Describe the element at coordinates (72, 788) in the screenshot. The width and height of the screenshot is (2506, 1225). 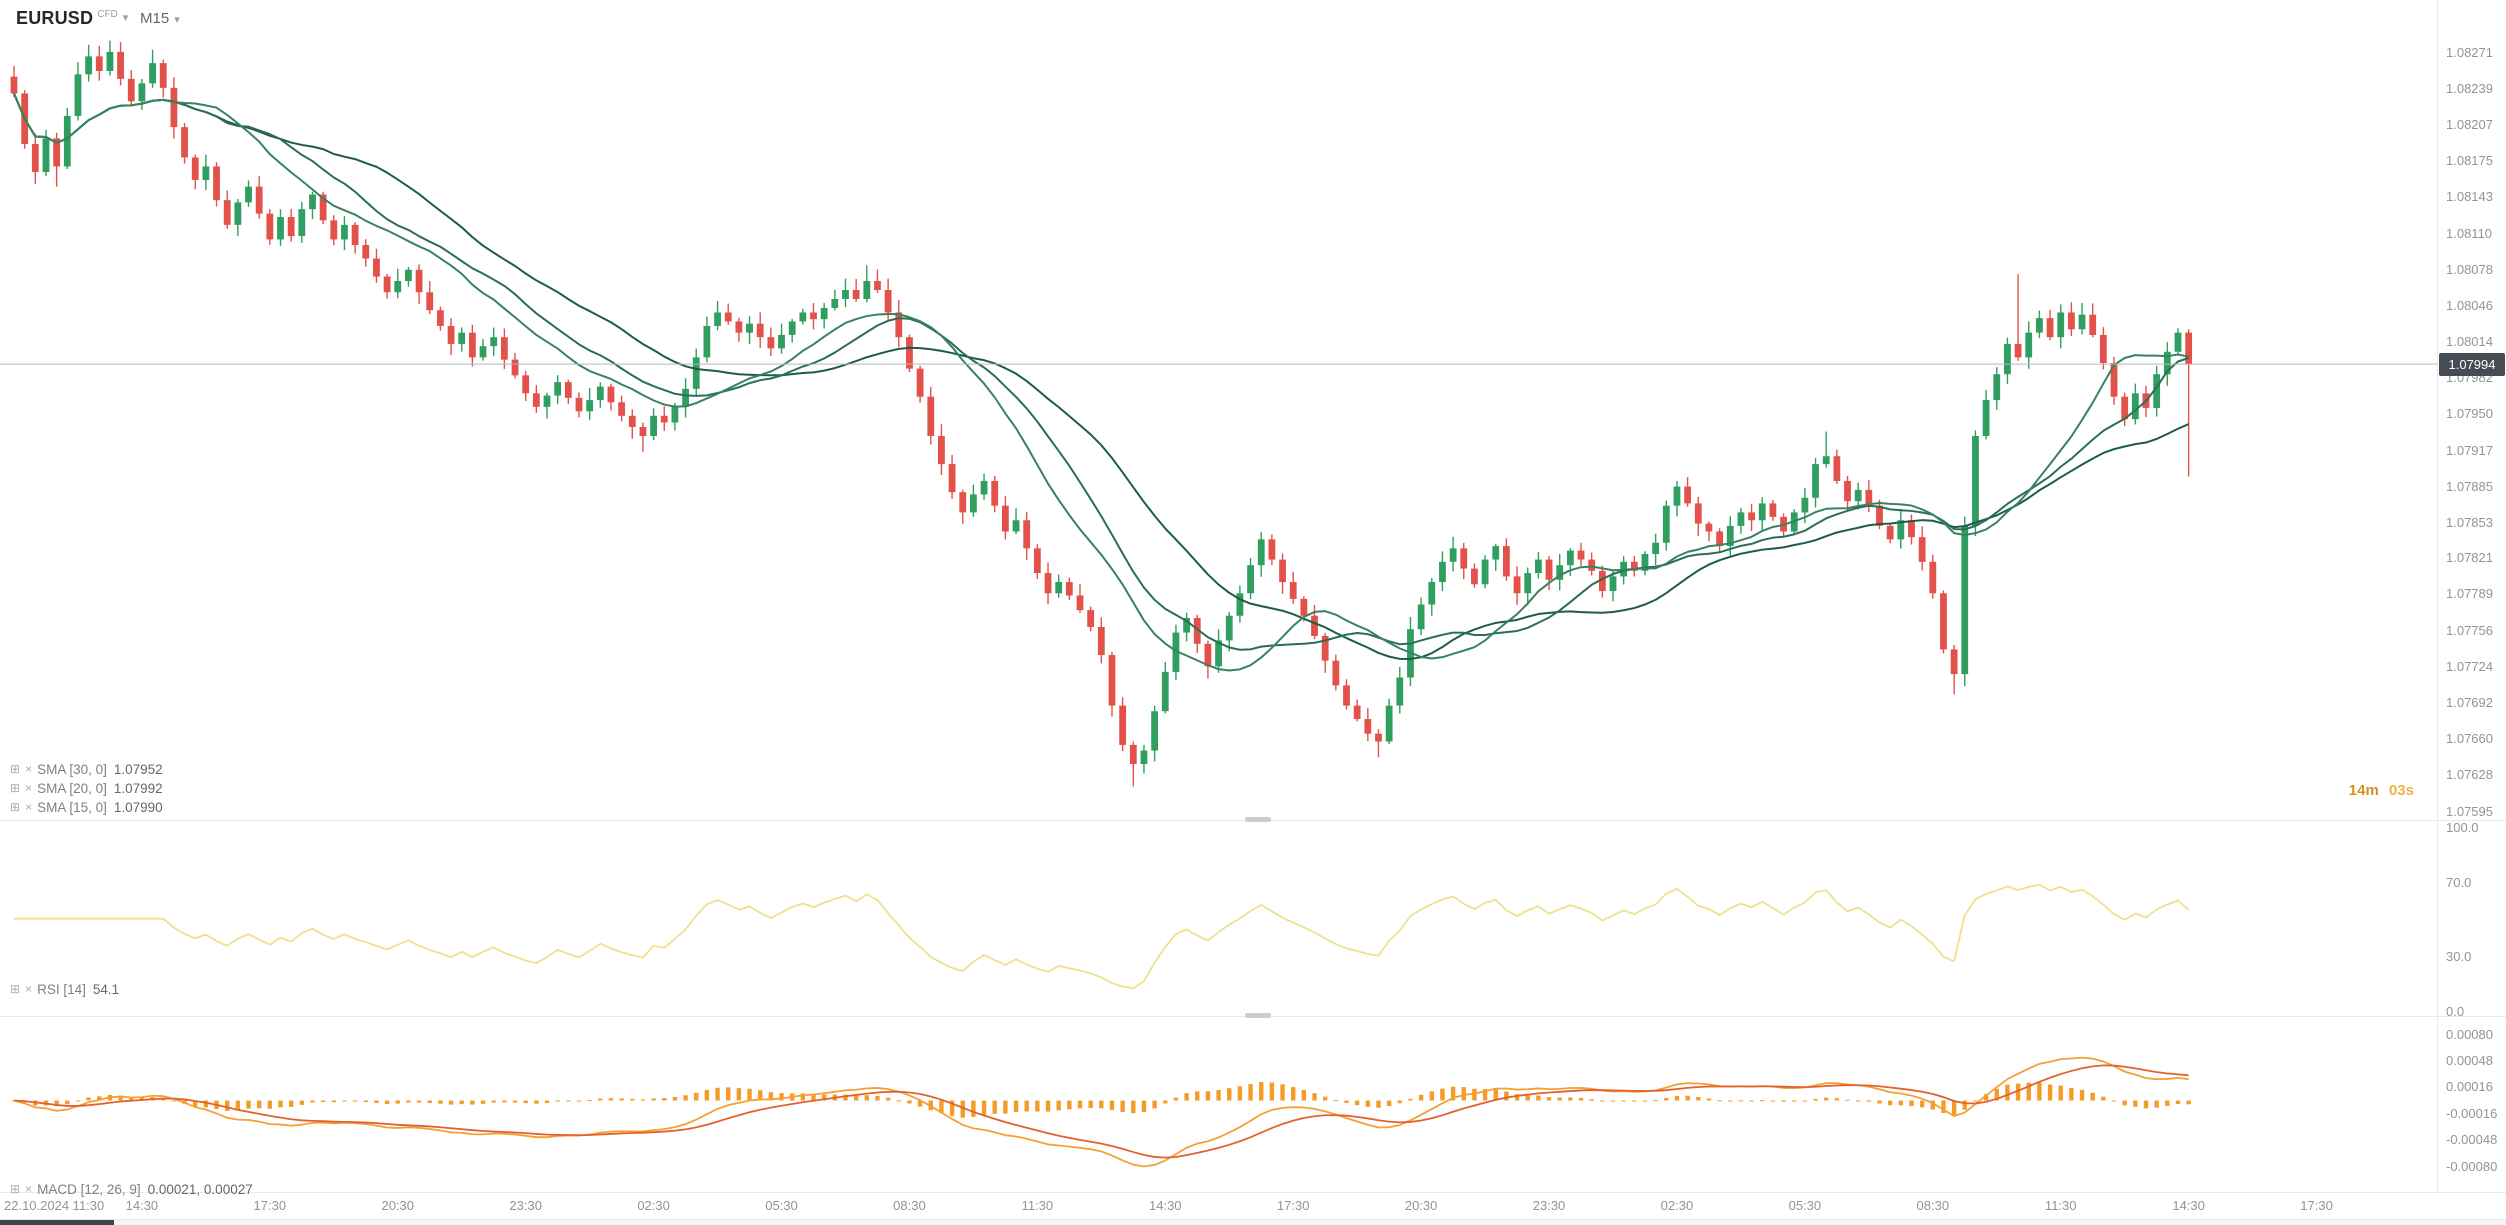
I see `indicator-label: SMA [20, 0]` at that location.